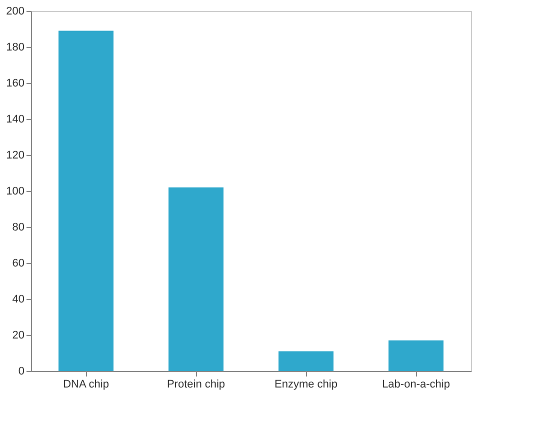 The image size is (534, 423). I want to click on y-tick-label: 80, so click(18, 228).